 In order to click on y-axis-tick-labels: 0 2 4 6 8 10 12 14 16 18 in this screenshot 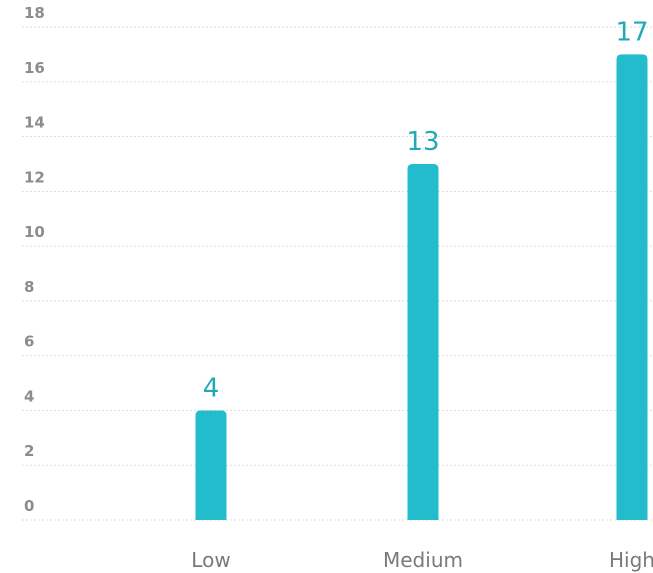, I will do `click(34, 259)`.